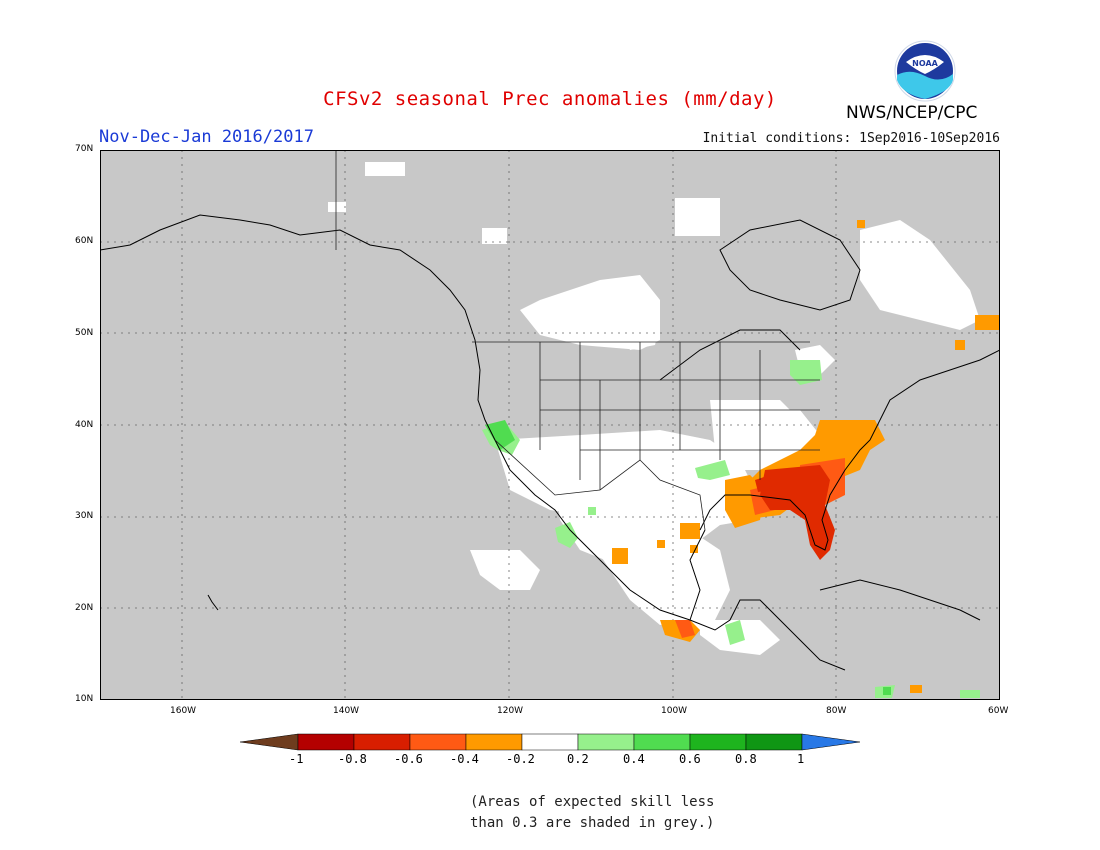 This screenshot has width=1100, height=850. I want to click on colorbar, so click(550, 742).